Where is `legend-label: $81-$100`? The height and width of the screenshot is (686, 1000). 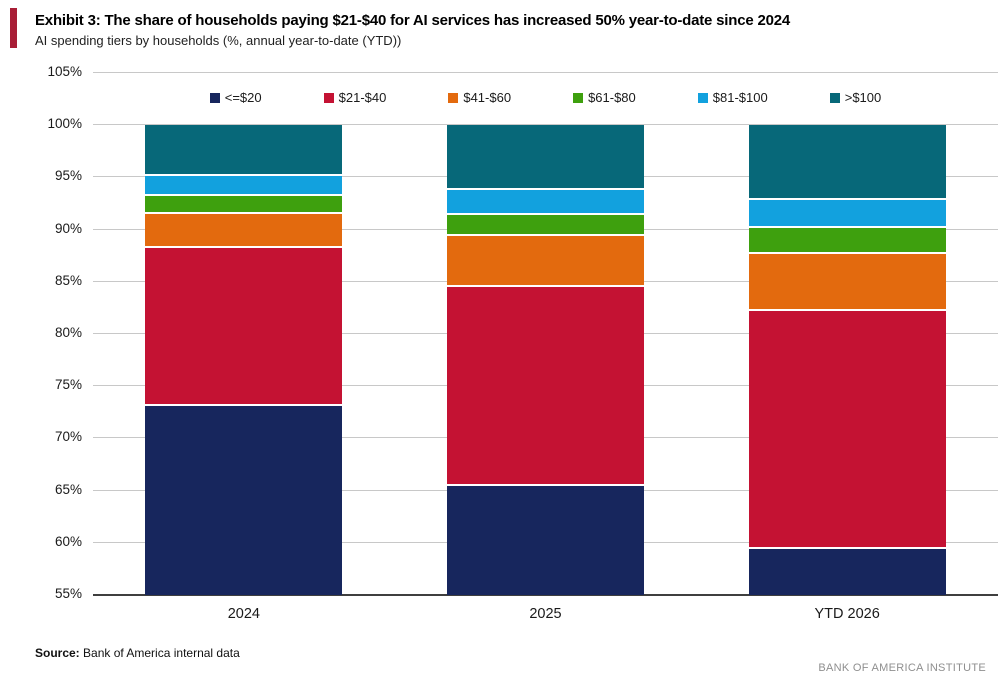
legend-label: $81-$100 is located at coordinates (740, 97).